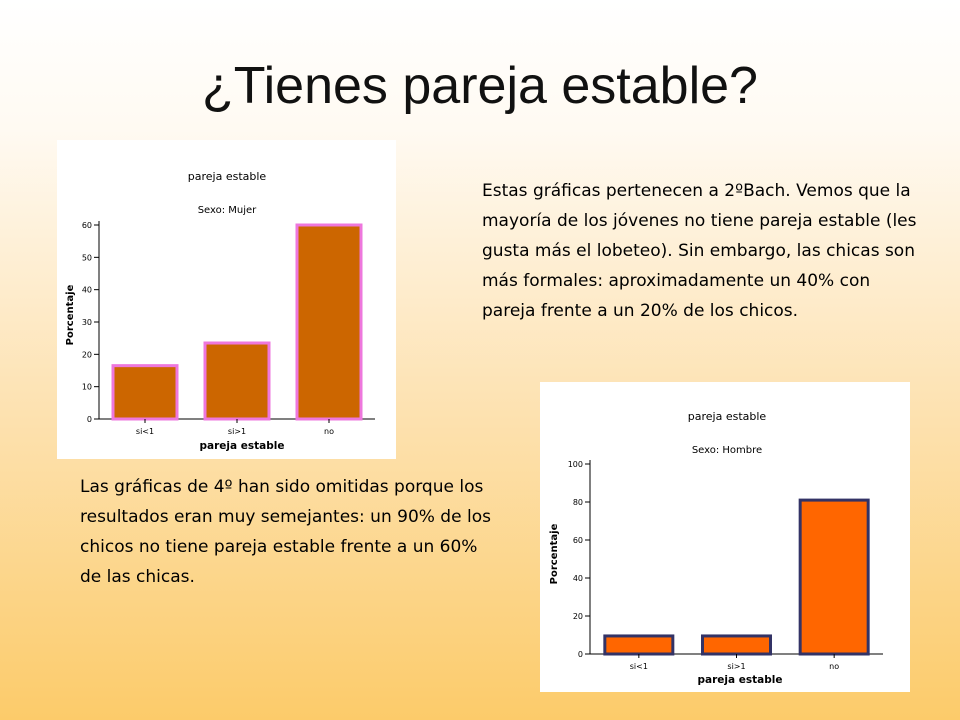 The height and width of the screenshot is (720, 960). Describe the element at coordinates (87, 387) in the screenshot. I see `y-tick-label: 10` at that location.